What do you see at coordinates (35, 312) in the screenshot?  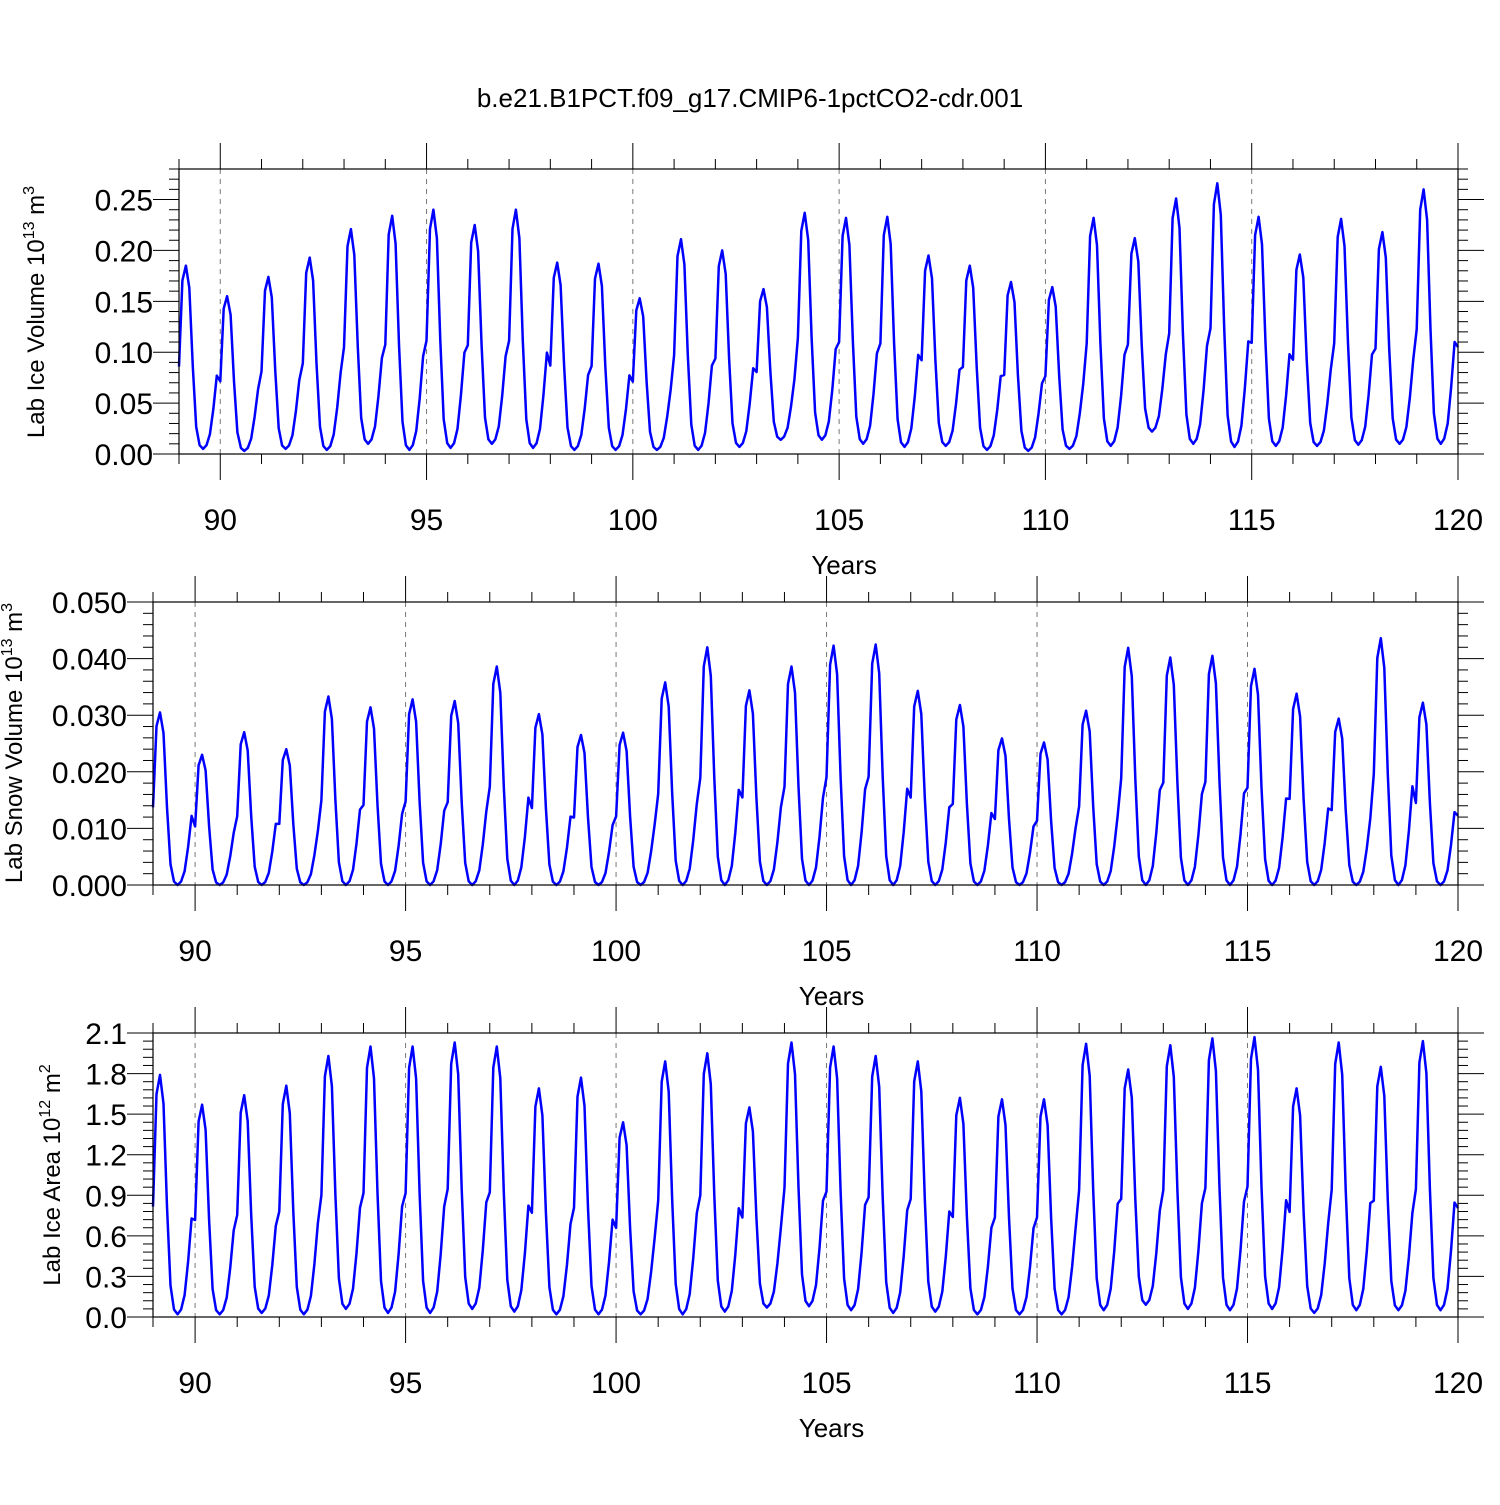 I see `y-axis-label: Lab Ice Volume 1013 m3` at bounding box center [35, 312].